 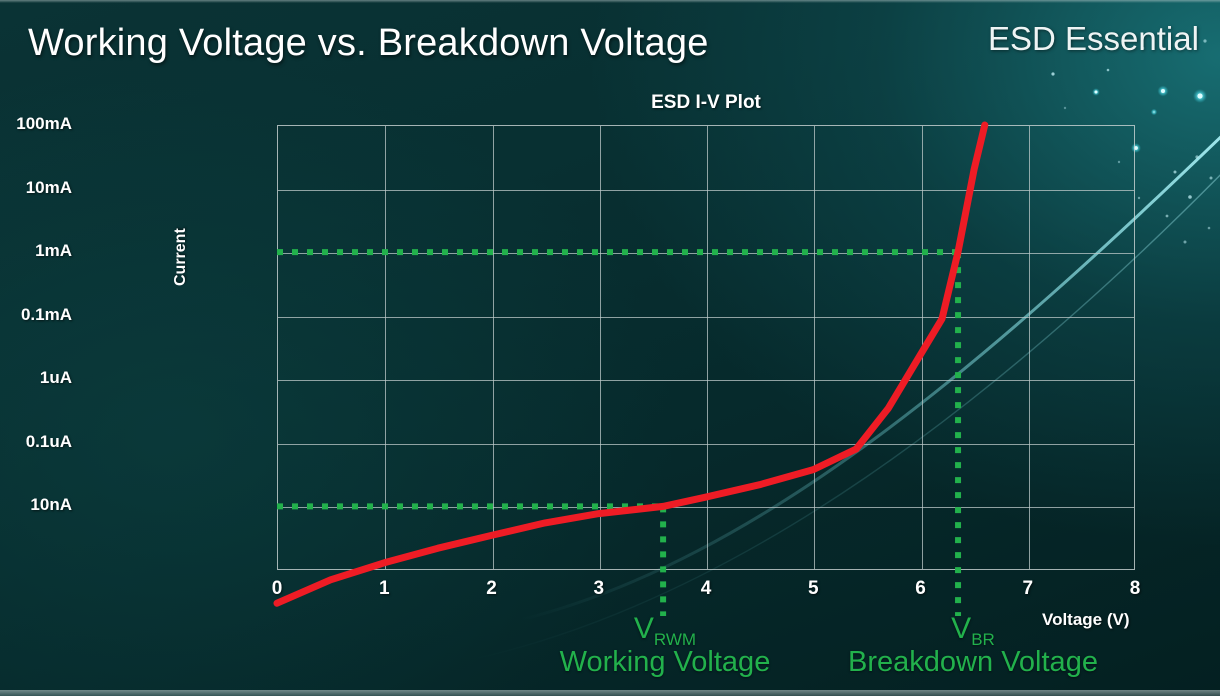 What do you see at coordinates (48, 441) in the screenshot?
I see `y-tick-label: 0.1uA` at bounding box center [48, 441].